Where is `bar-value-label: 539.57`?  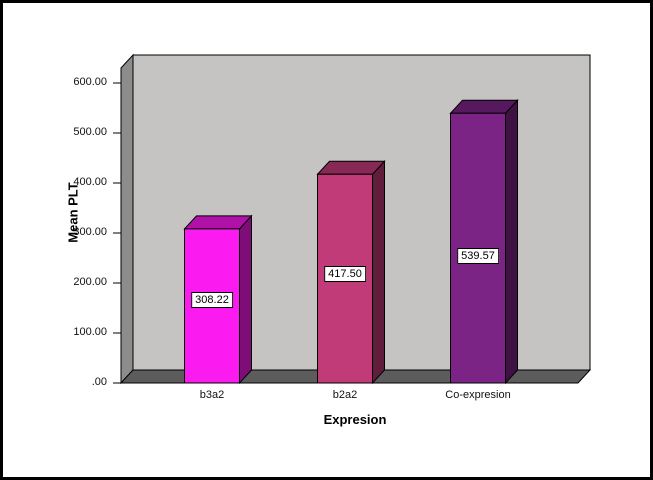
bar-value-label: 539.57 is located at coordinates (478, 256).